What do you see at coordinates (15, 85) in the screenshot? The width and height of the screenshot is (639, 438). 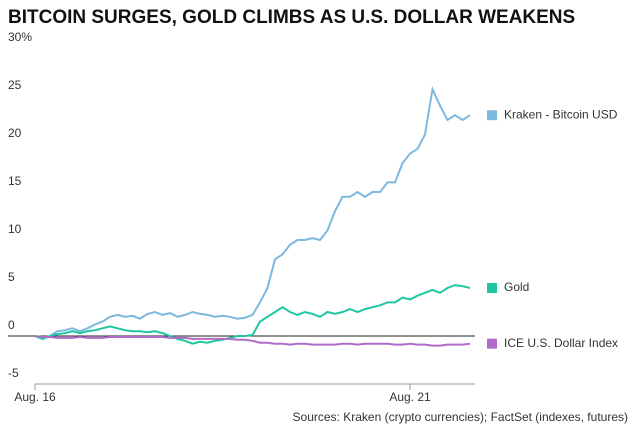 I see `y-tick-label: 25` at bounding box center [15, 85].